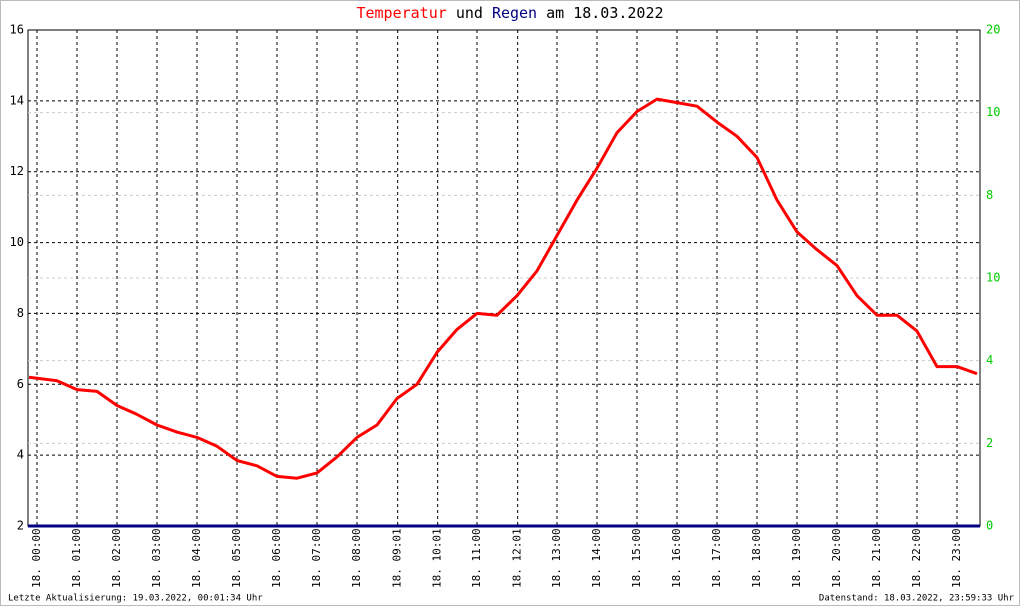 This screenshot has height=606, width=1020. I want to click on x-tick-label: 18. 21:00, so click(876, 558).